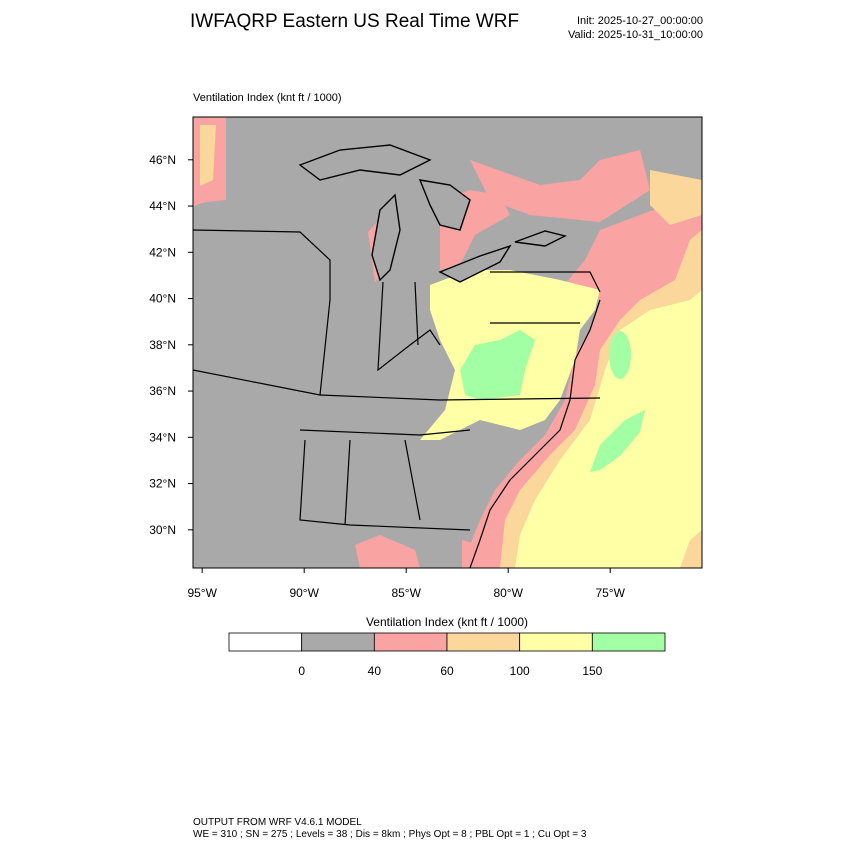 This screenshot has height=850, width=850. What do you see at coordinates (610, 593) in the screenshot?
I see `x-tick-label: 75°W` at bounding box center [610, 593].